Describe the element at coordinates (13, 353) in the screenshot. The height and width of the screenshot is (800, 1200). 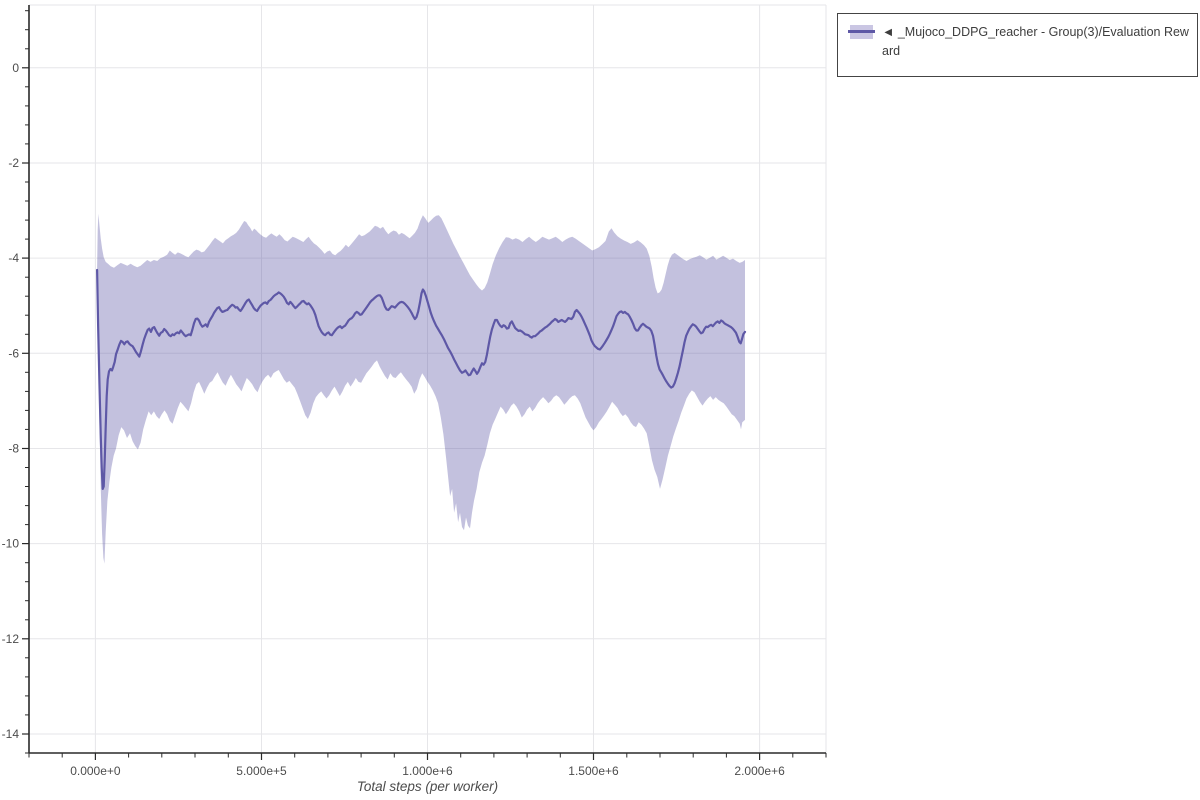
I see `y-tick-label: -6` at that location.